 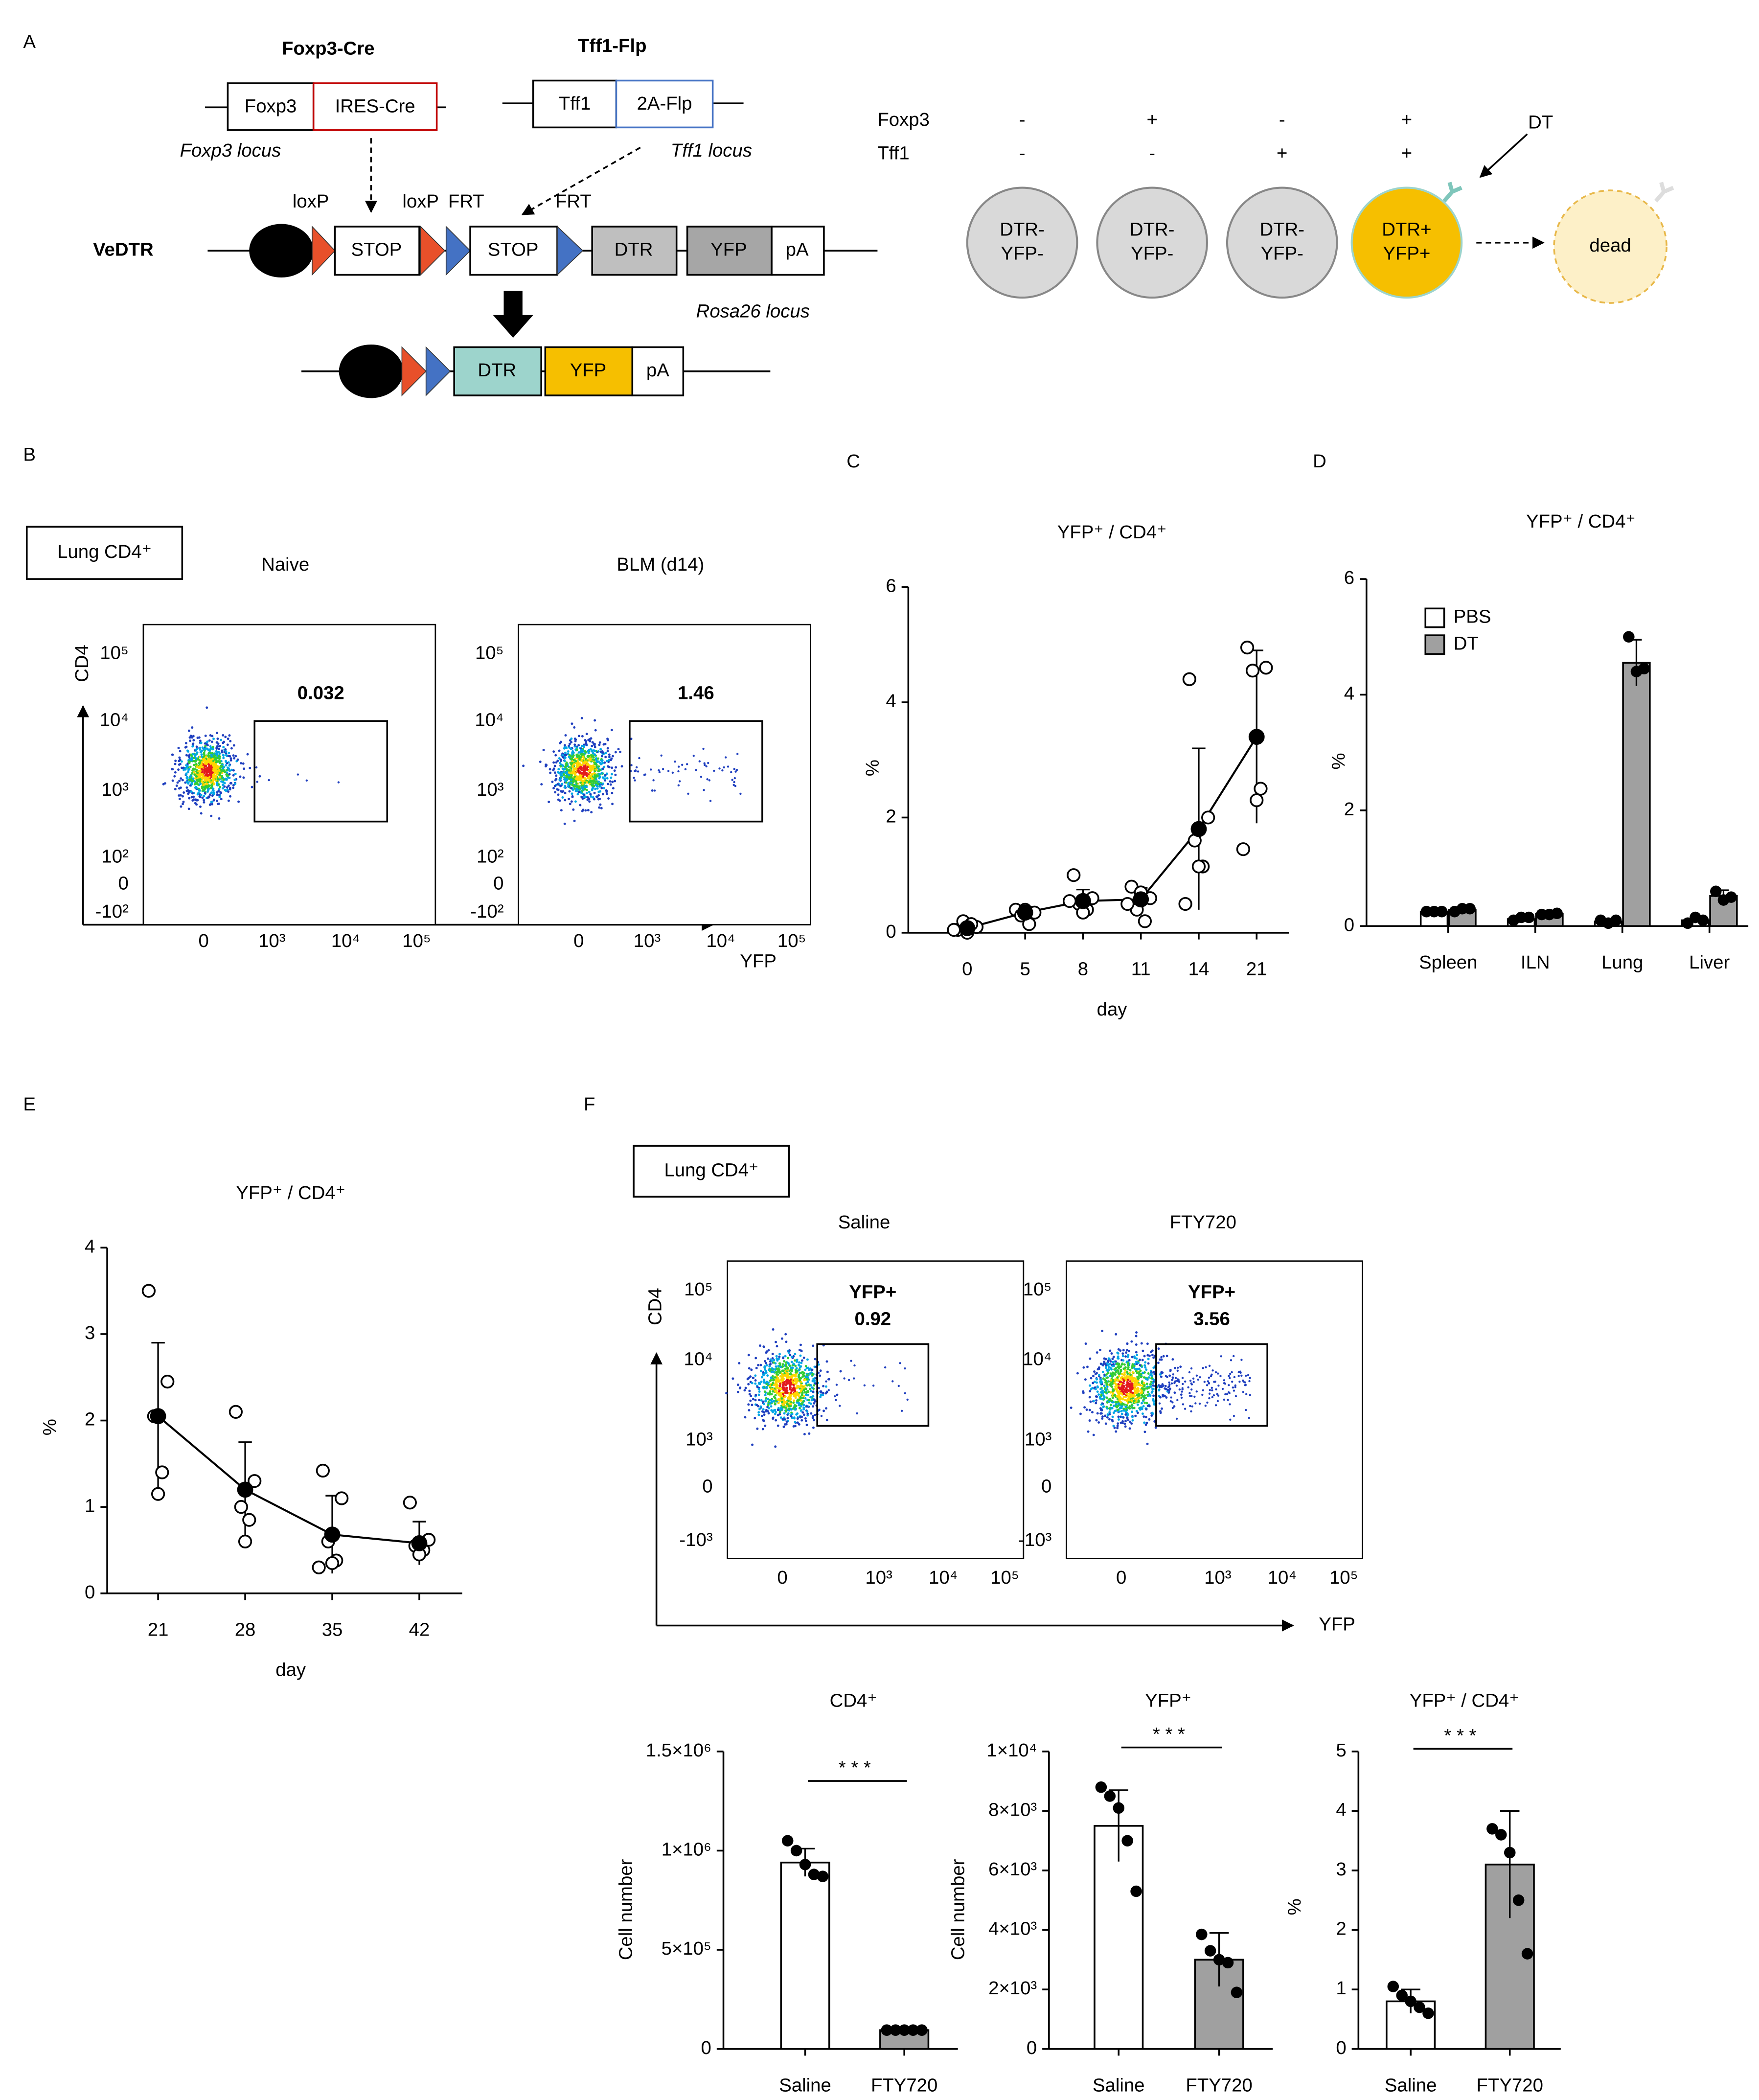 What do you see at coordinates (1112, 832) in the screenshot?
I see `mean-line` at bounding box center [1112, 832].